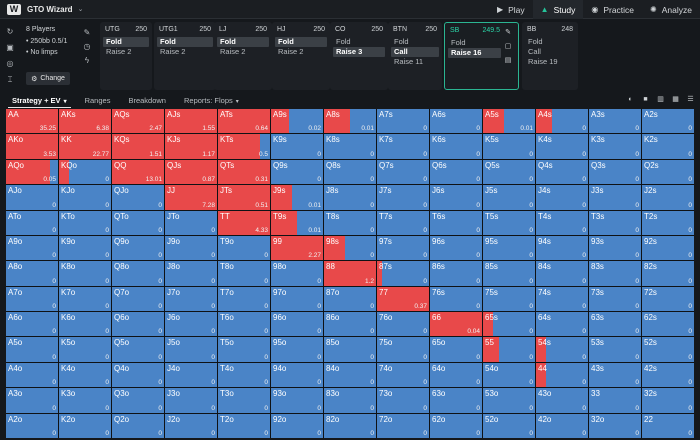  Describe the element at coordinates (191, 375) in the screenshot. I see `hand-cell: J4o 0` at that location.